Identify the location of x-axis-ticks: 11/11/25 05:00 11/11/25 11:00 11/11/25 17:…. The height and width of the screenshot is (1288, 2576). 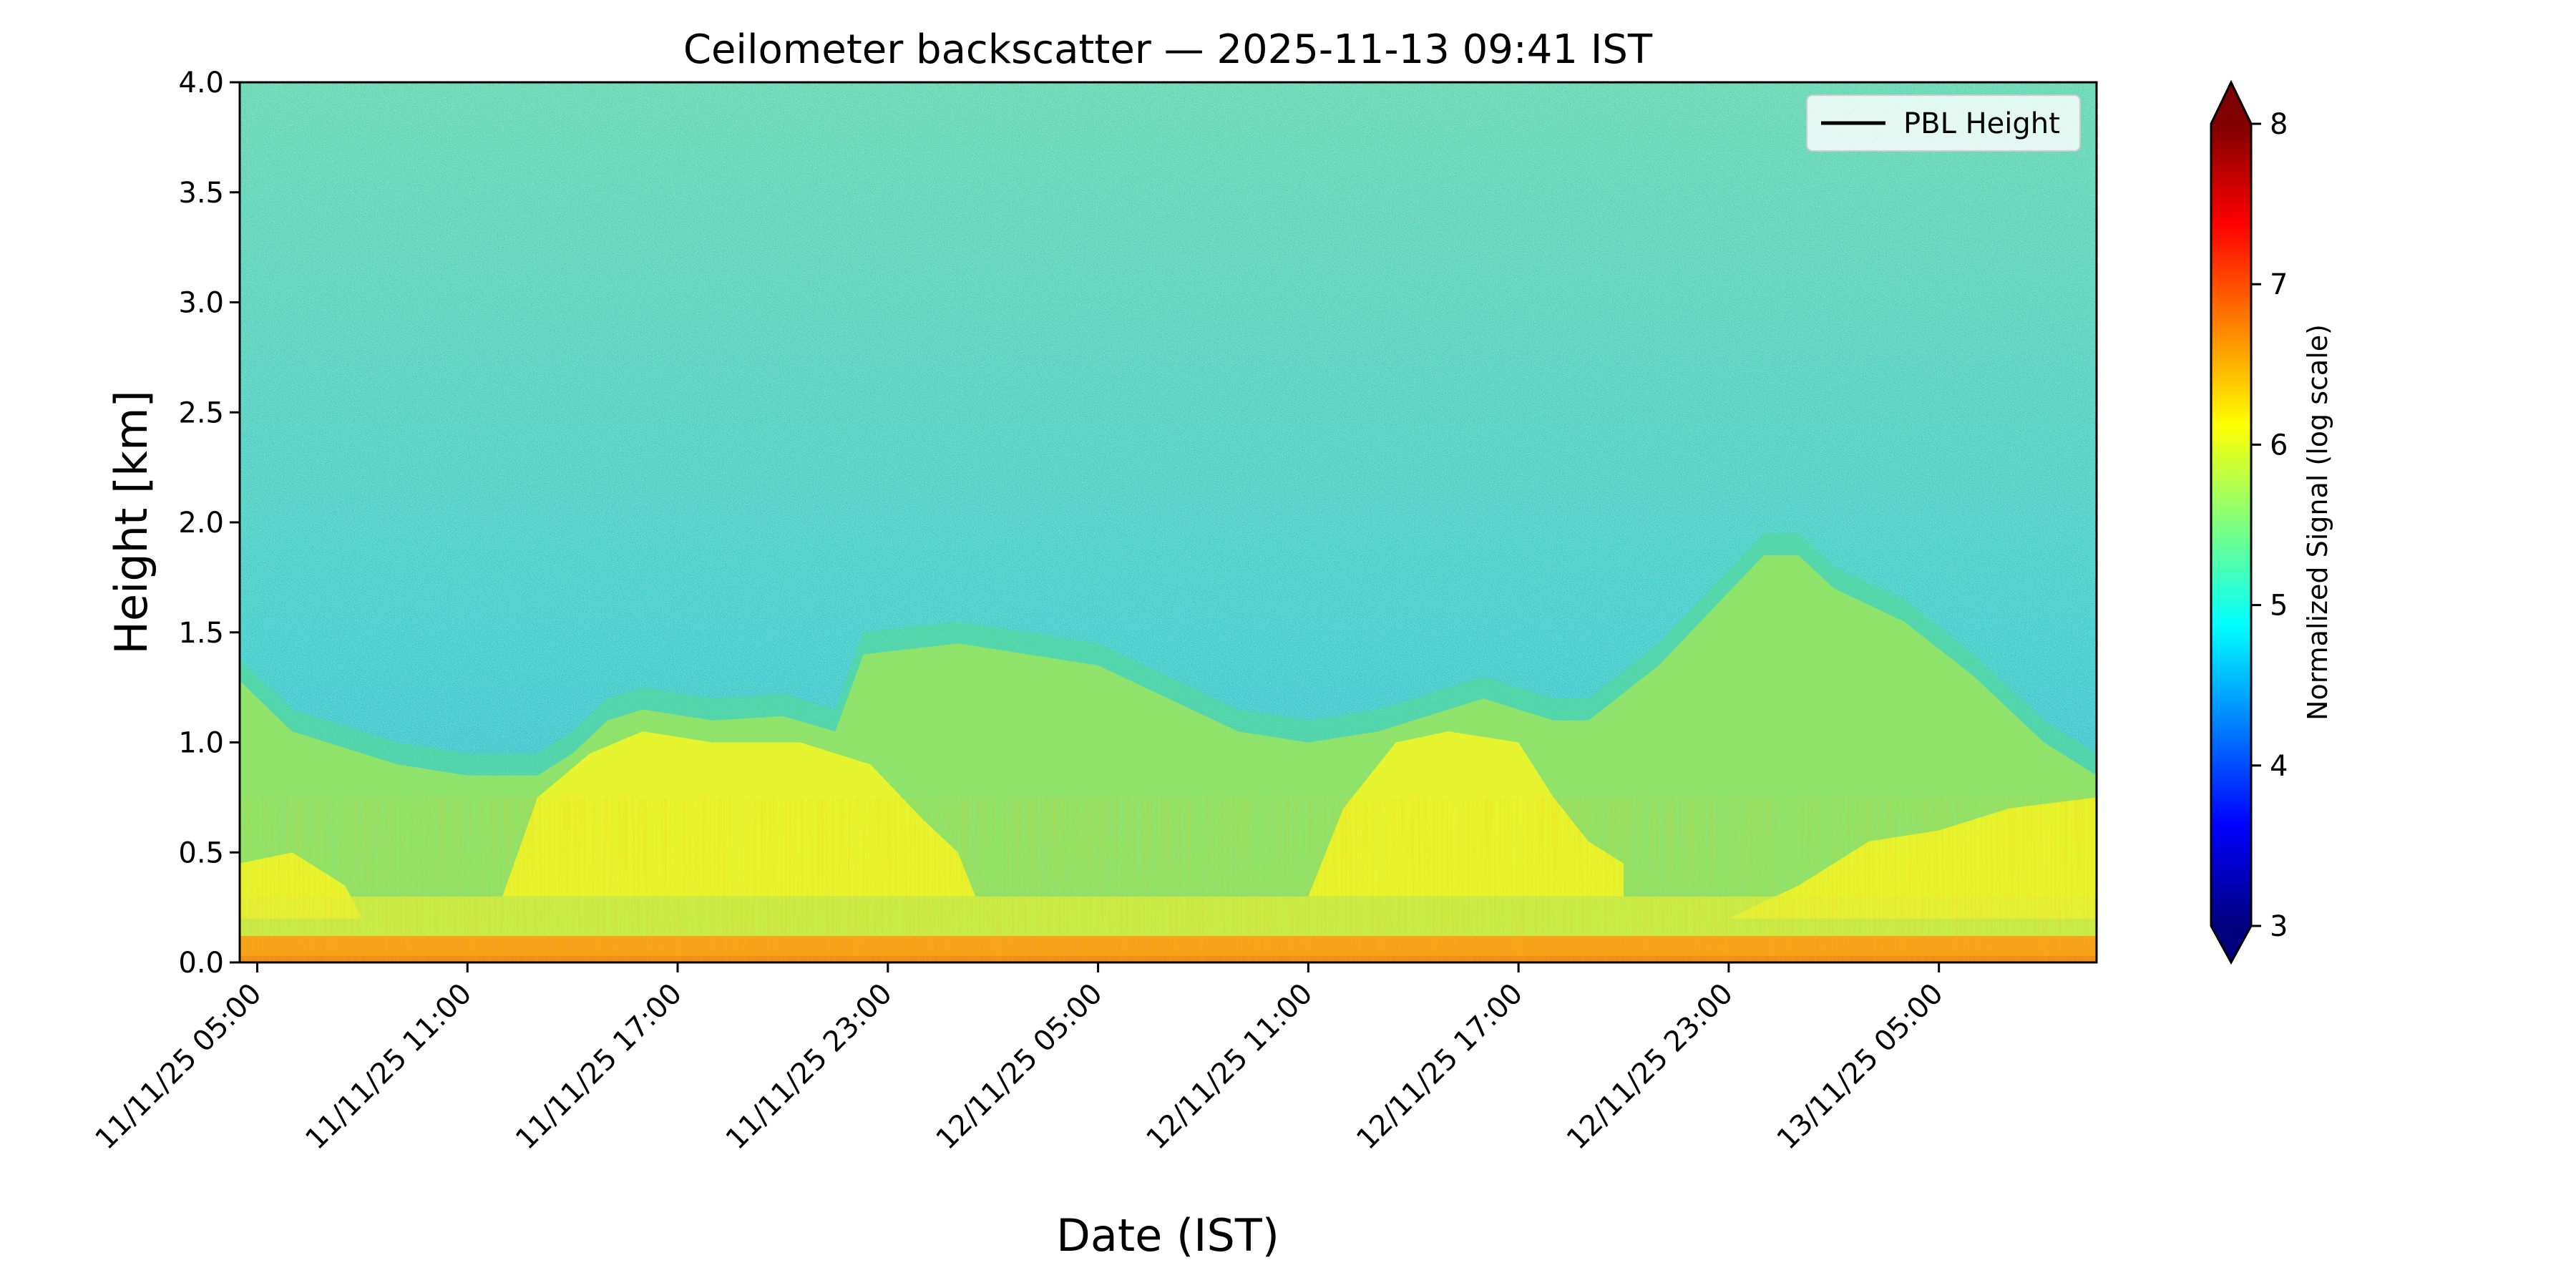
(1019, 1059).